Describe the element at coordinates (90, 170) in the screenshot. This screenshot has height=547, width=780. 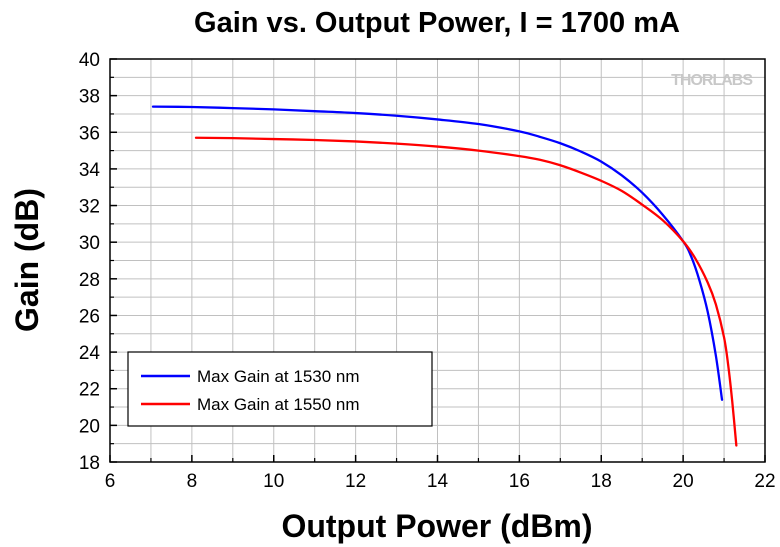
I see `y-tick-label: 34` at that location.